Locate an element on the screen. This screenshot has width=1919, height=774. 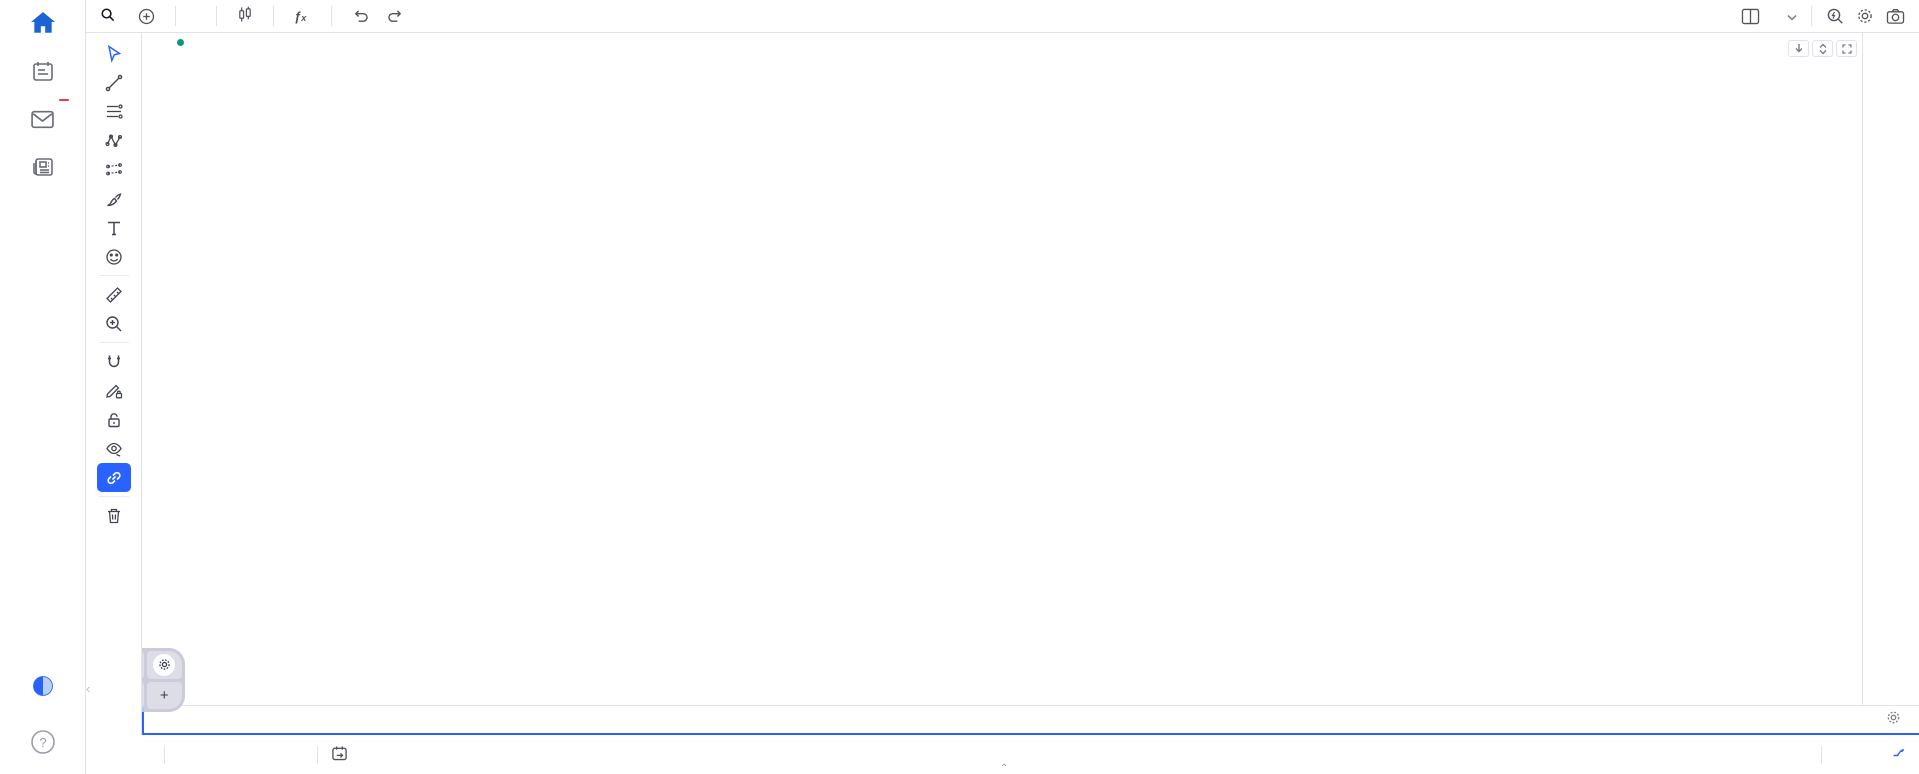
home-icon is located at coordinates (43, 23).